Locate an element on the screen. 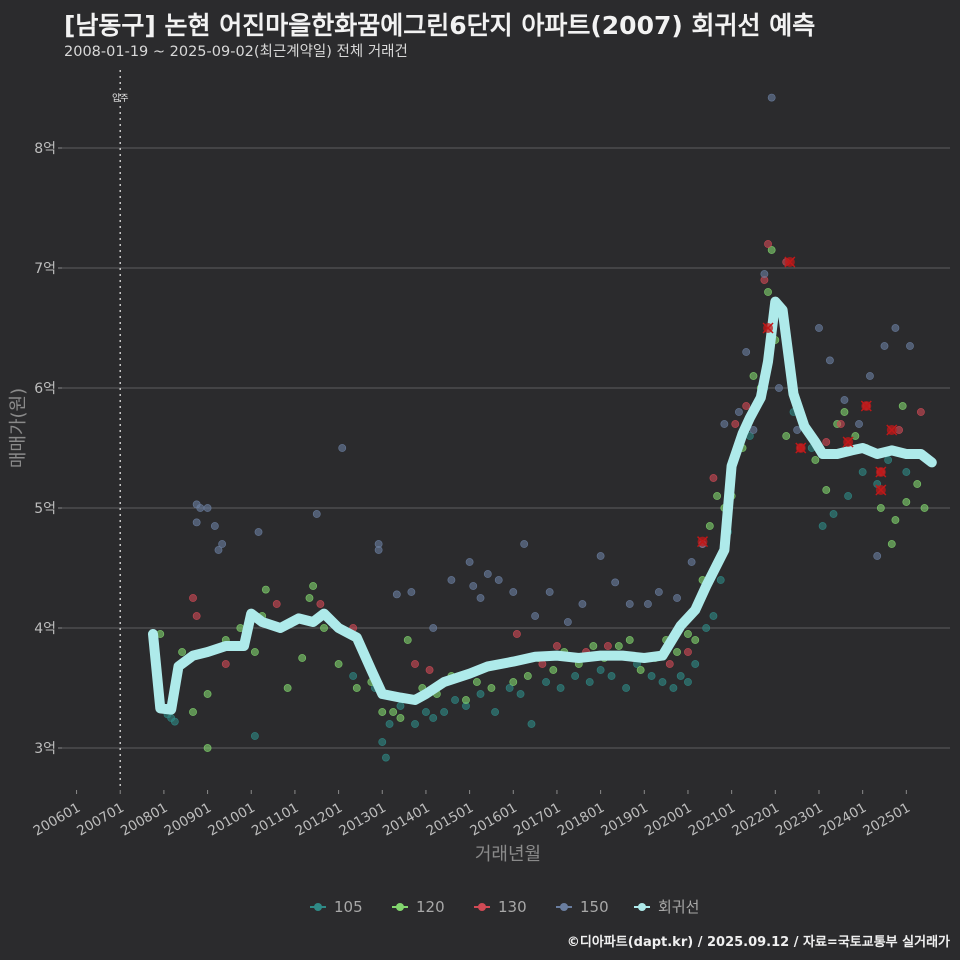 This screenshot has height=960, width=960. x-tick-label: 201501 is located at coordinates (450, 820).